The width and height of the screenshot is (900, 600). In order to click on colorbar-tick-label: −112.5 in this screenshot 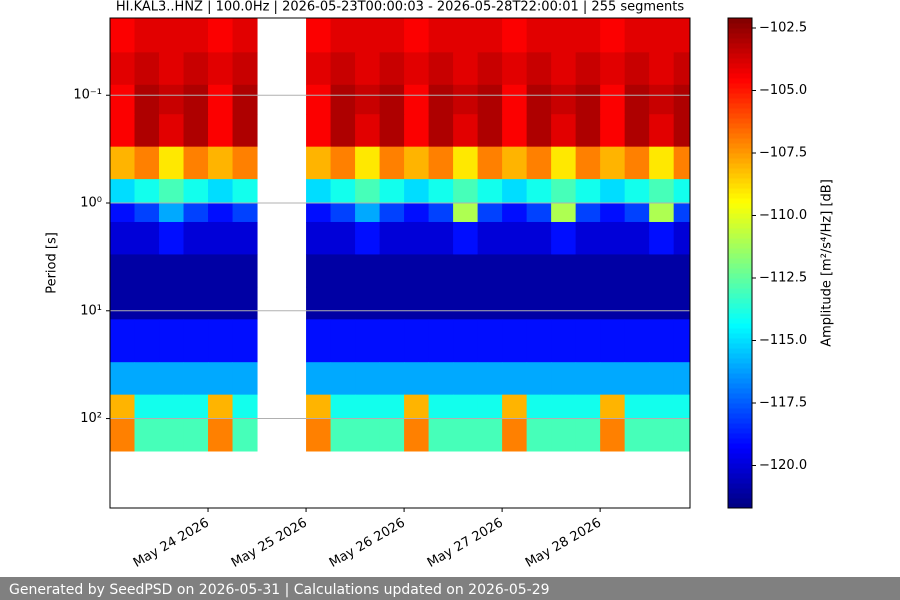, I will do `click(783, 278)`.